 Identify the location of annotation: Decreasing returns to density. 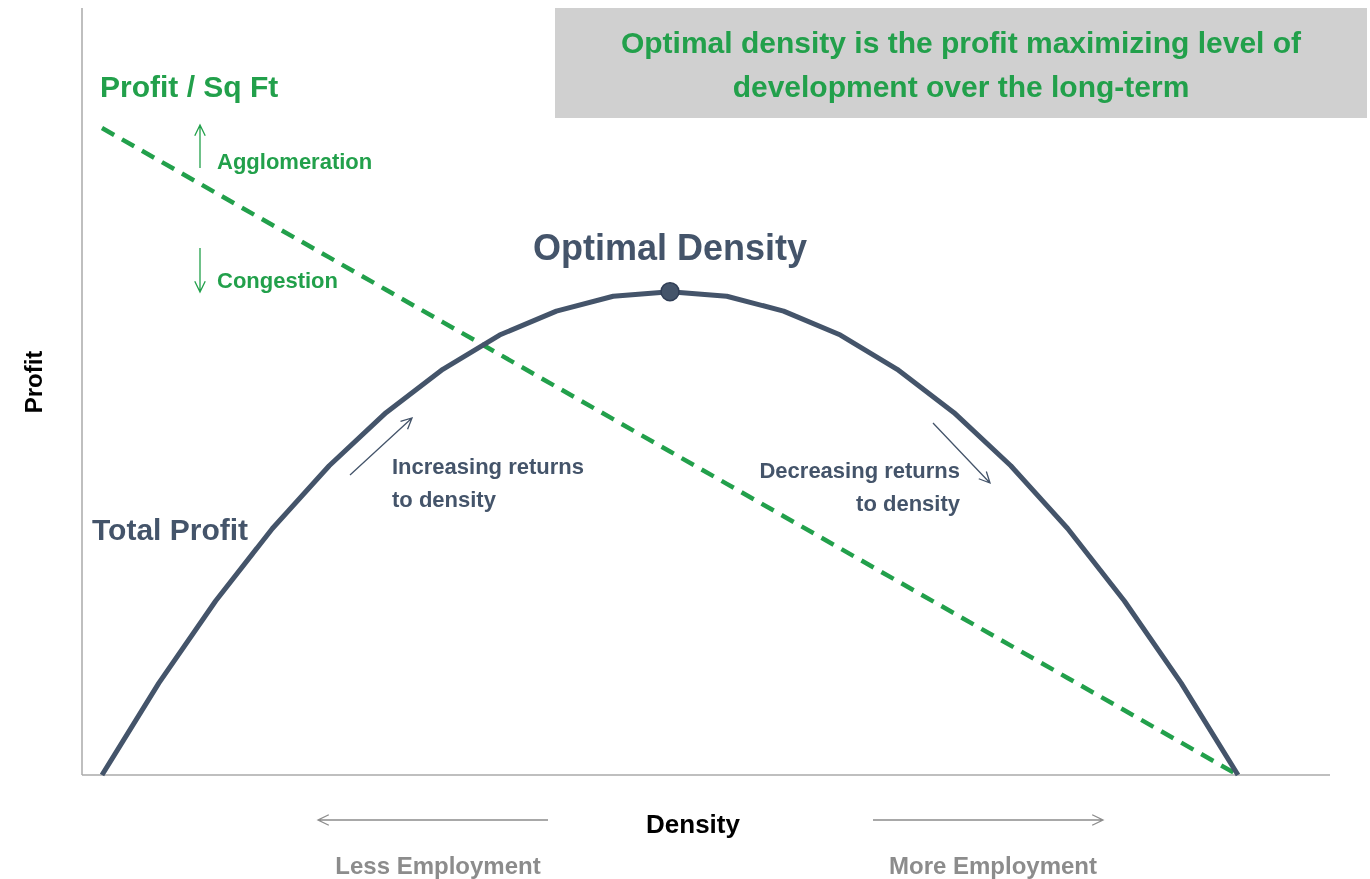
(860, 487).